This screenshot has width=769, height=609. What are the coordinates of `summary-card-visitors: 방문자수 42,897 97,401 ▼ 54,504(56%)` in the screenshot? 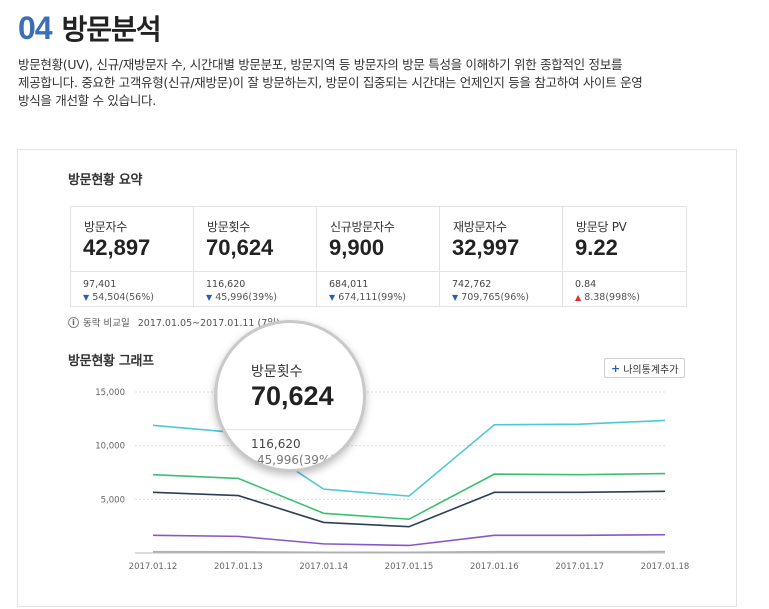 It's located at (132, 256).